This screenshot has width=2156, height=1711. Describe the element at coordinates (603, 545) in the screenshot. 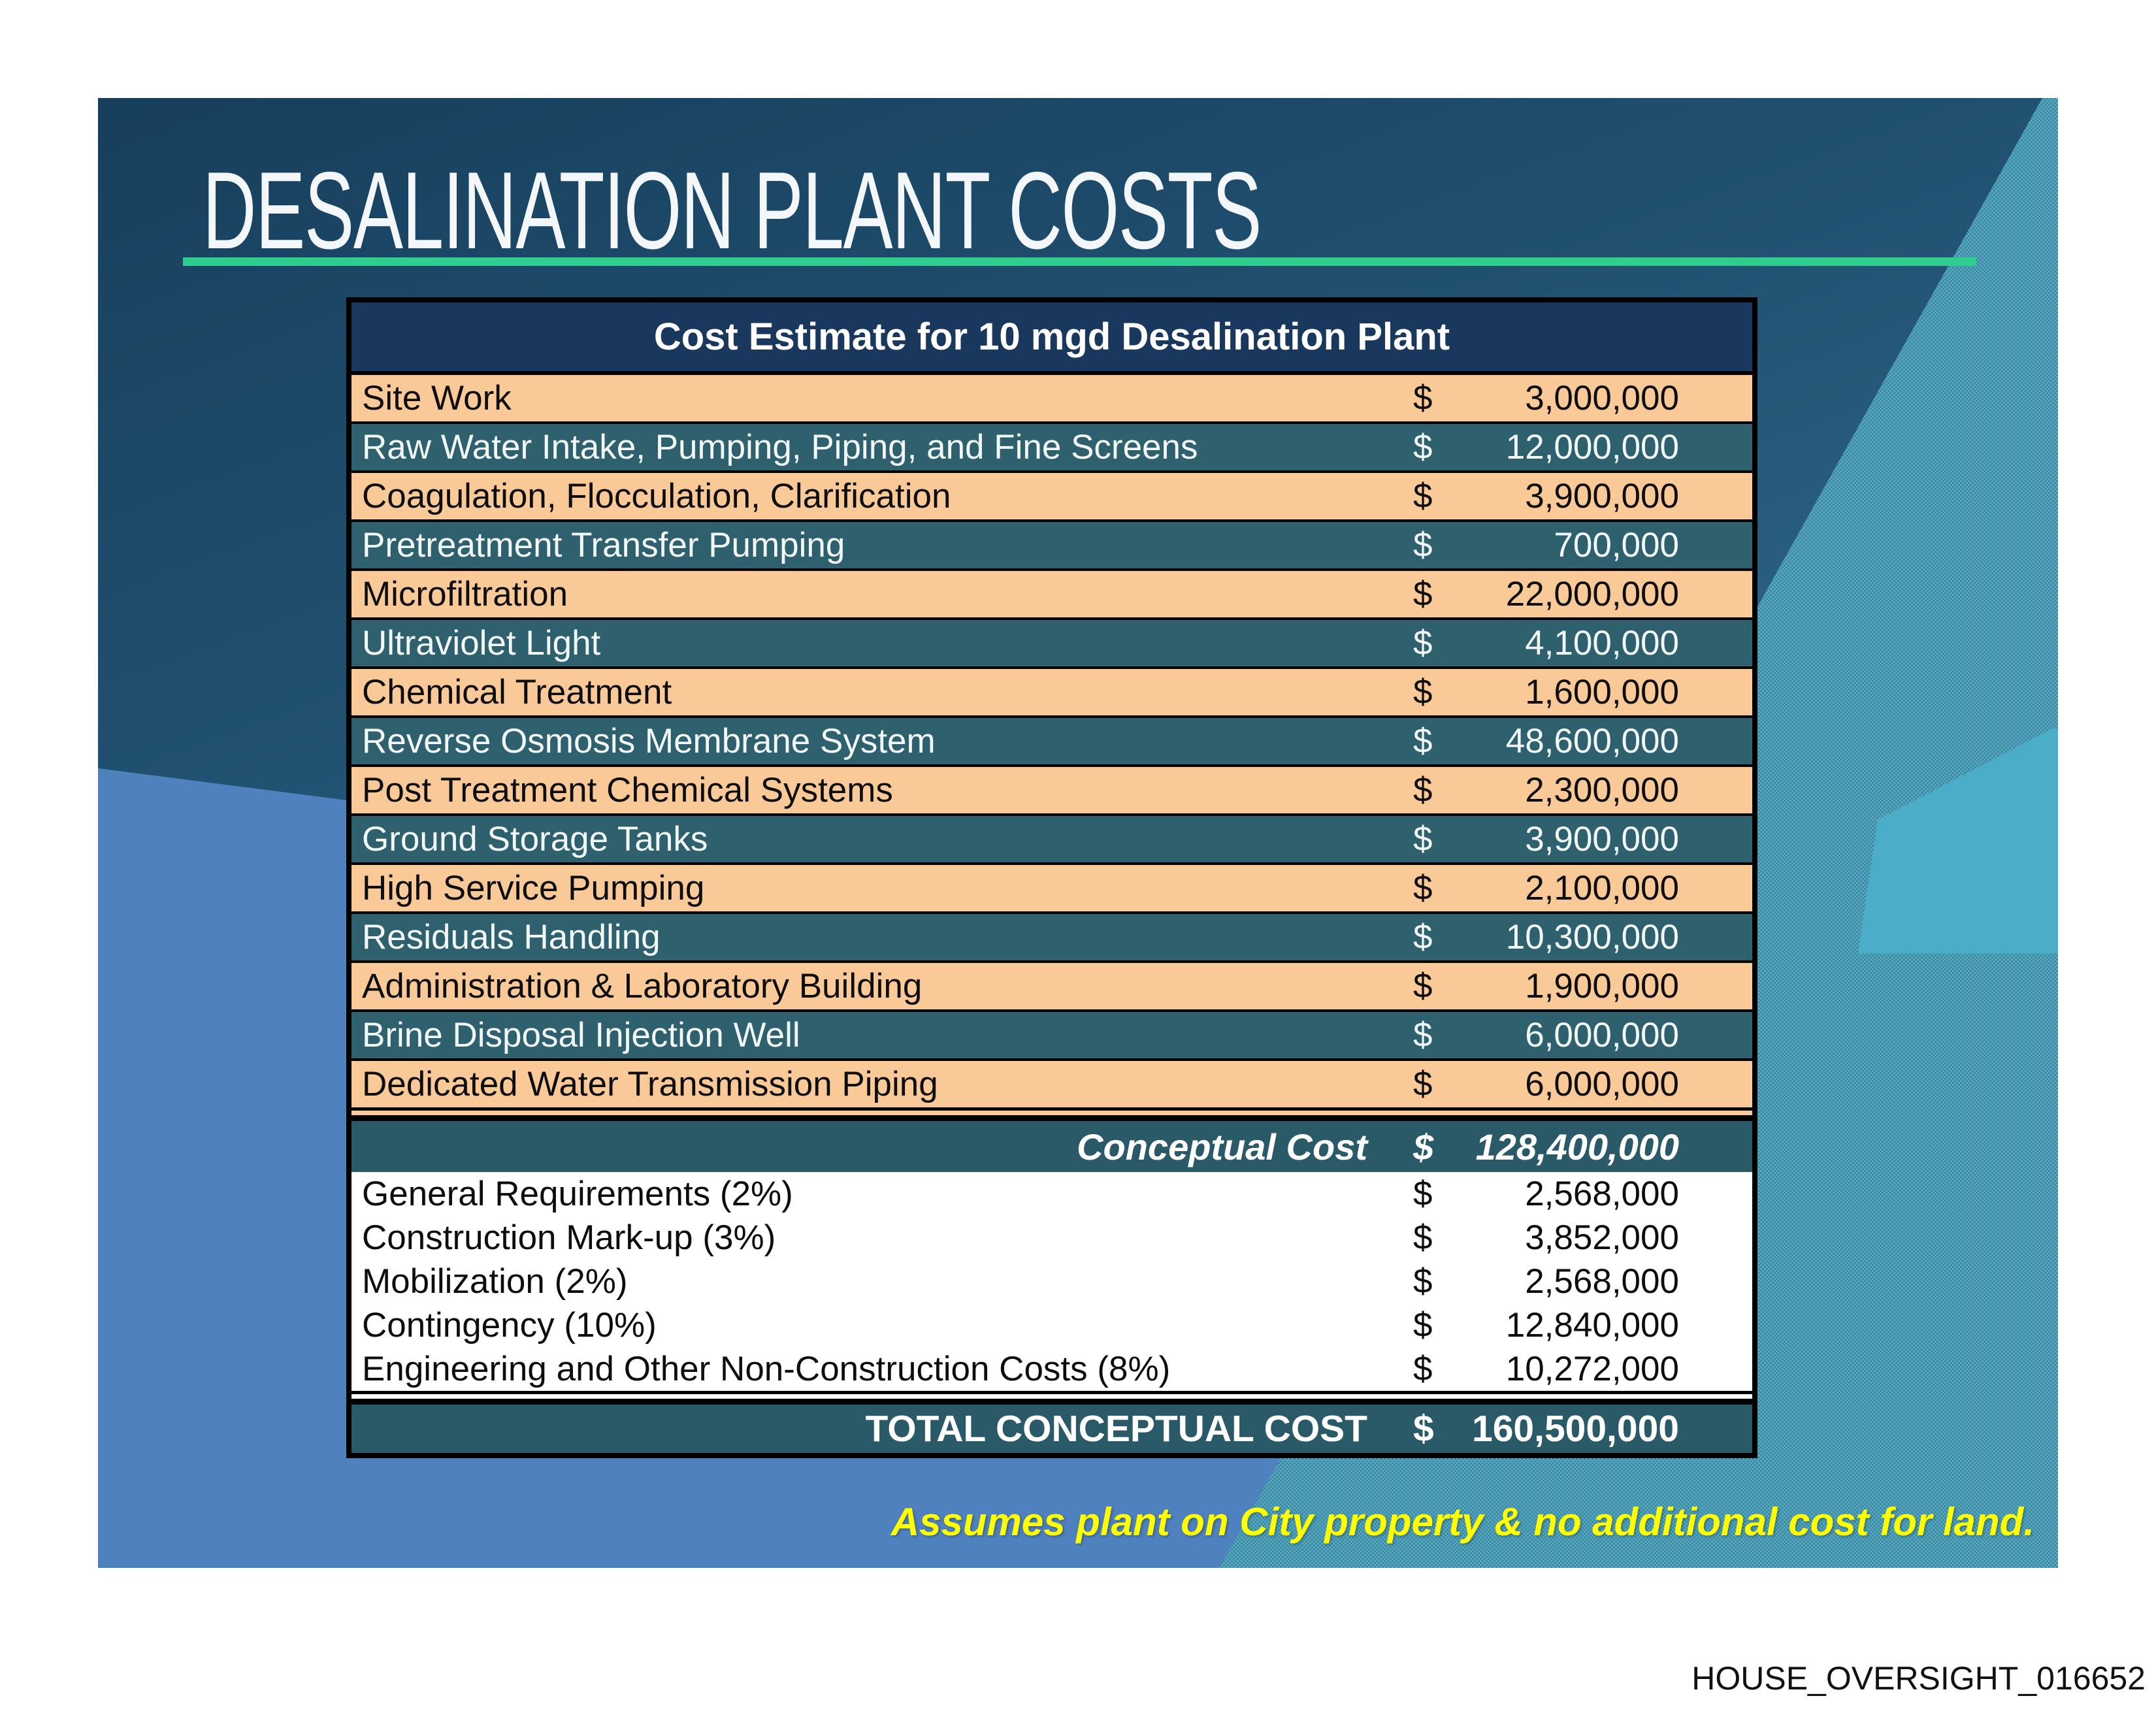

I see `row-label: Pretreatment Transfer Pumping` at that location.